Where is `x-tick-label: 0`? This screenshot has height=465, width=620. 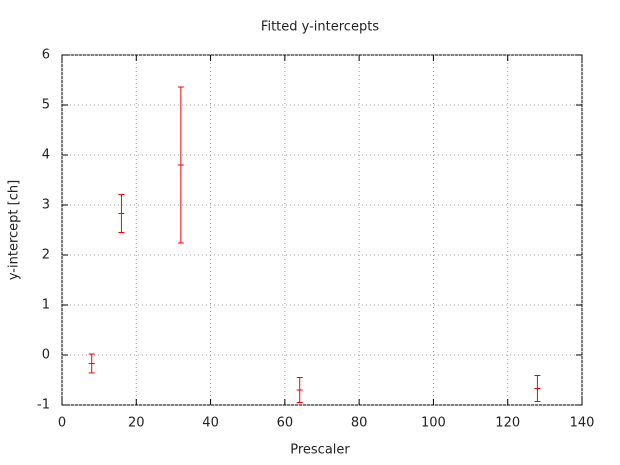 x-tick-label: 0 is located at coordinates (62, 423).